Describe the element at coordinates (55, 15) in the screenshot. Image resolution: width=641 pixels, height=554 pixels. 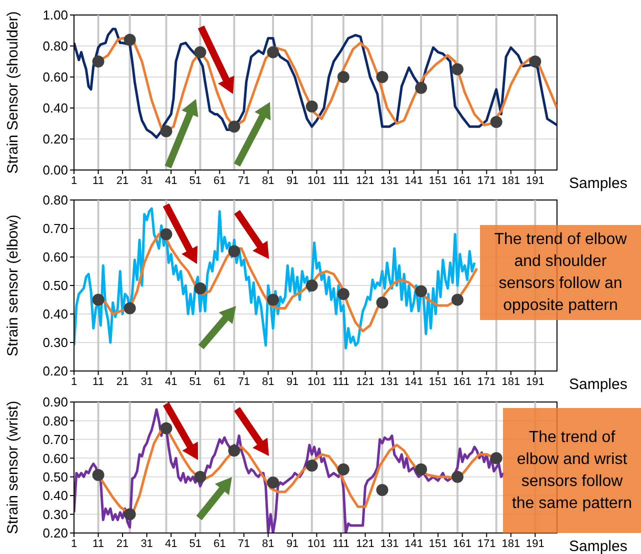
I see `y-tick-label: 1.00` at that location.